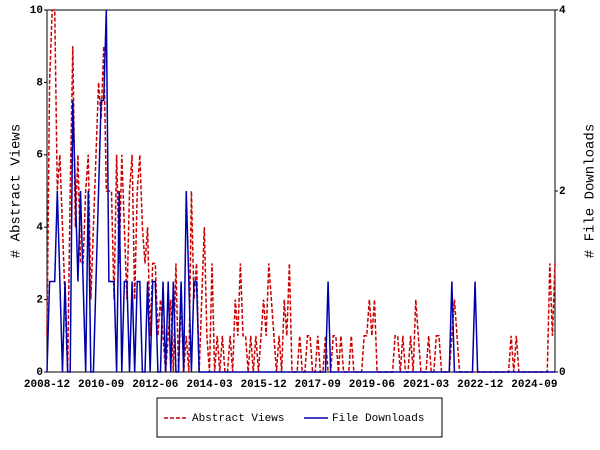  I want to click on x-tick-label: 2017-09, so click(318, 385).